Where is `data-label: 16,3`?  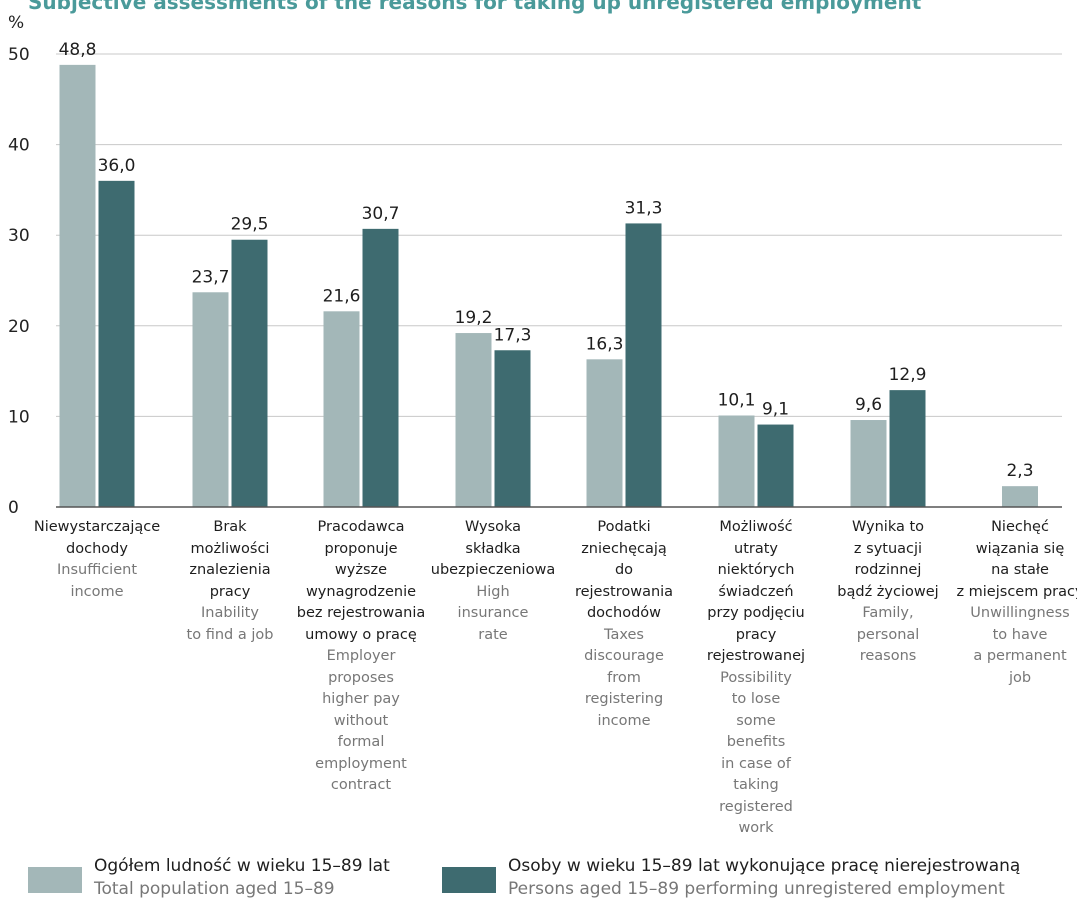
data-label: 16,3 is located at coordinates (605, 344).